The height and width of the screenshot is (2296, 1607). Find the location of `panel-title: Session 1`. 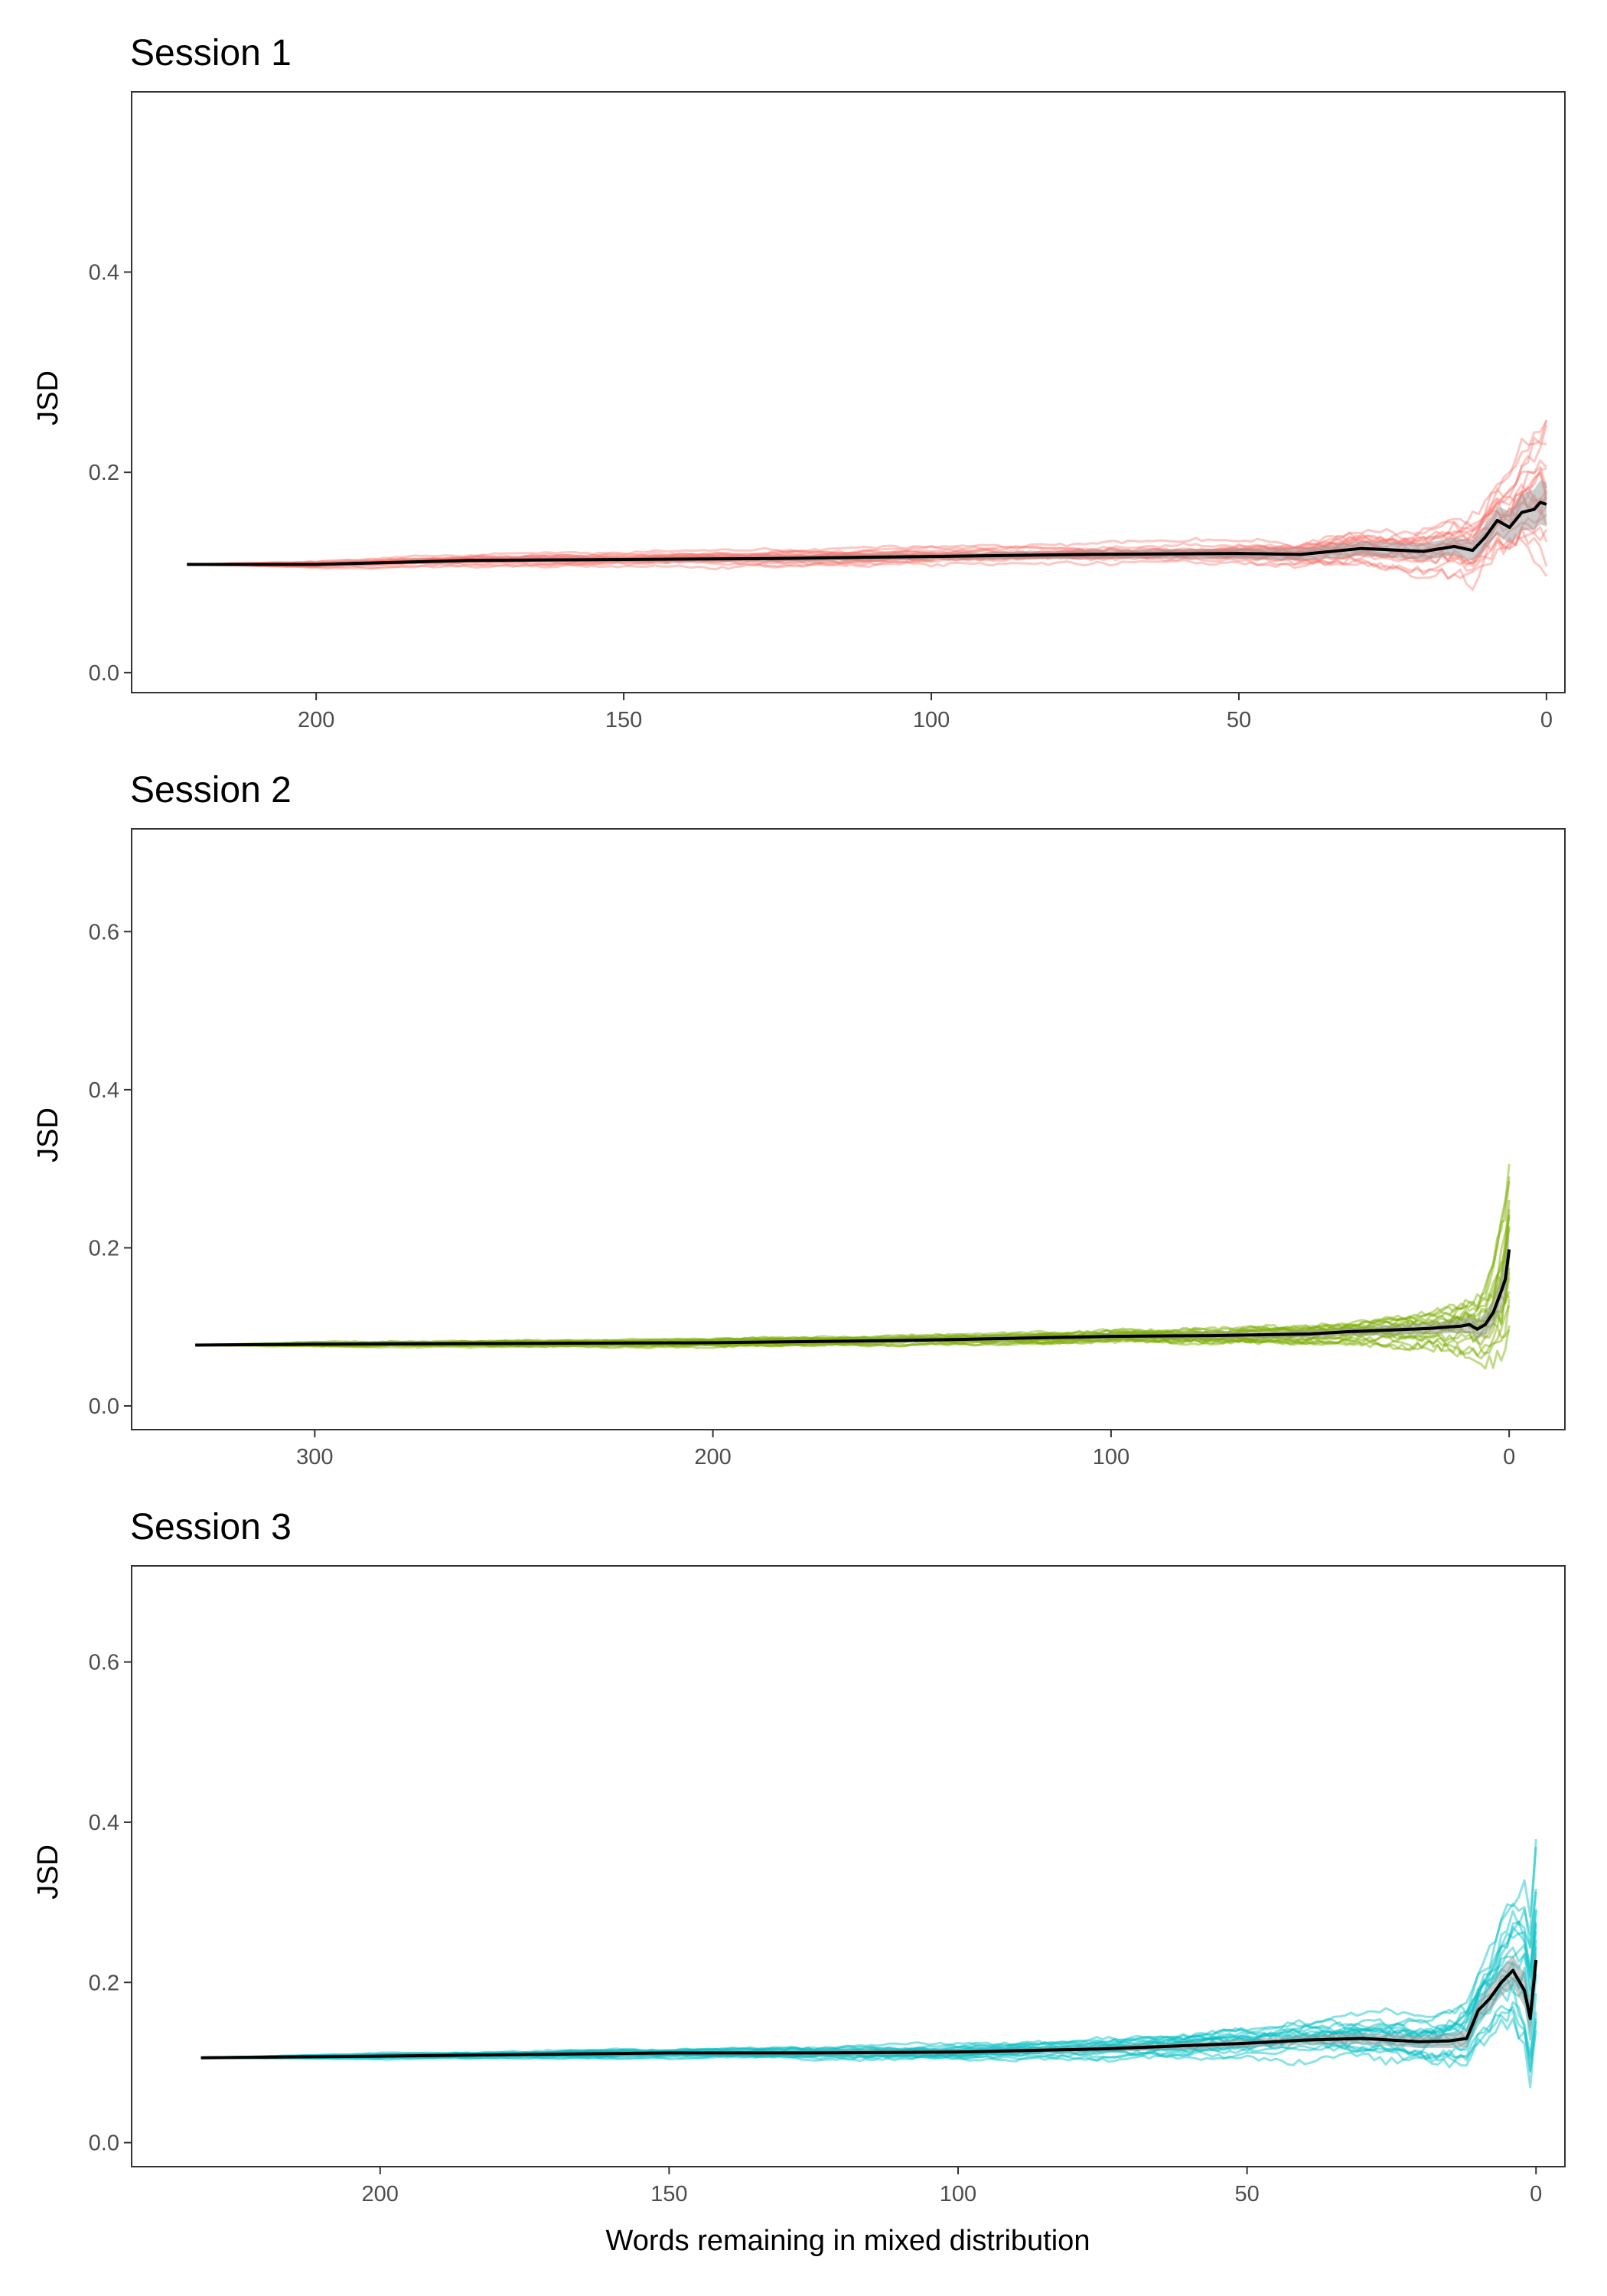

panel-title: Session 1 is located at coordinates (211, 53).